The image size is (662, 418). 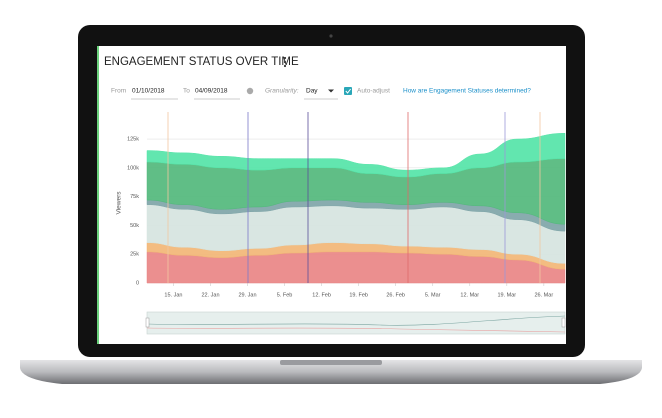 What do you see at coordinates (137, 283) in the screenshot?
I see `y-tick-label: 0` at bounding box center [137, 283].